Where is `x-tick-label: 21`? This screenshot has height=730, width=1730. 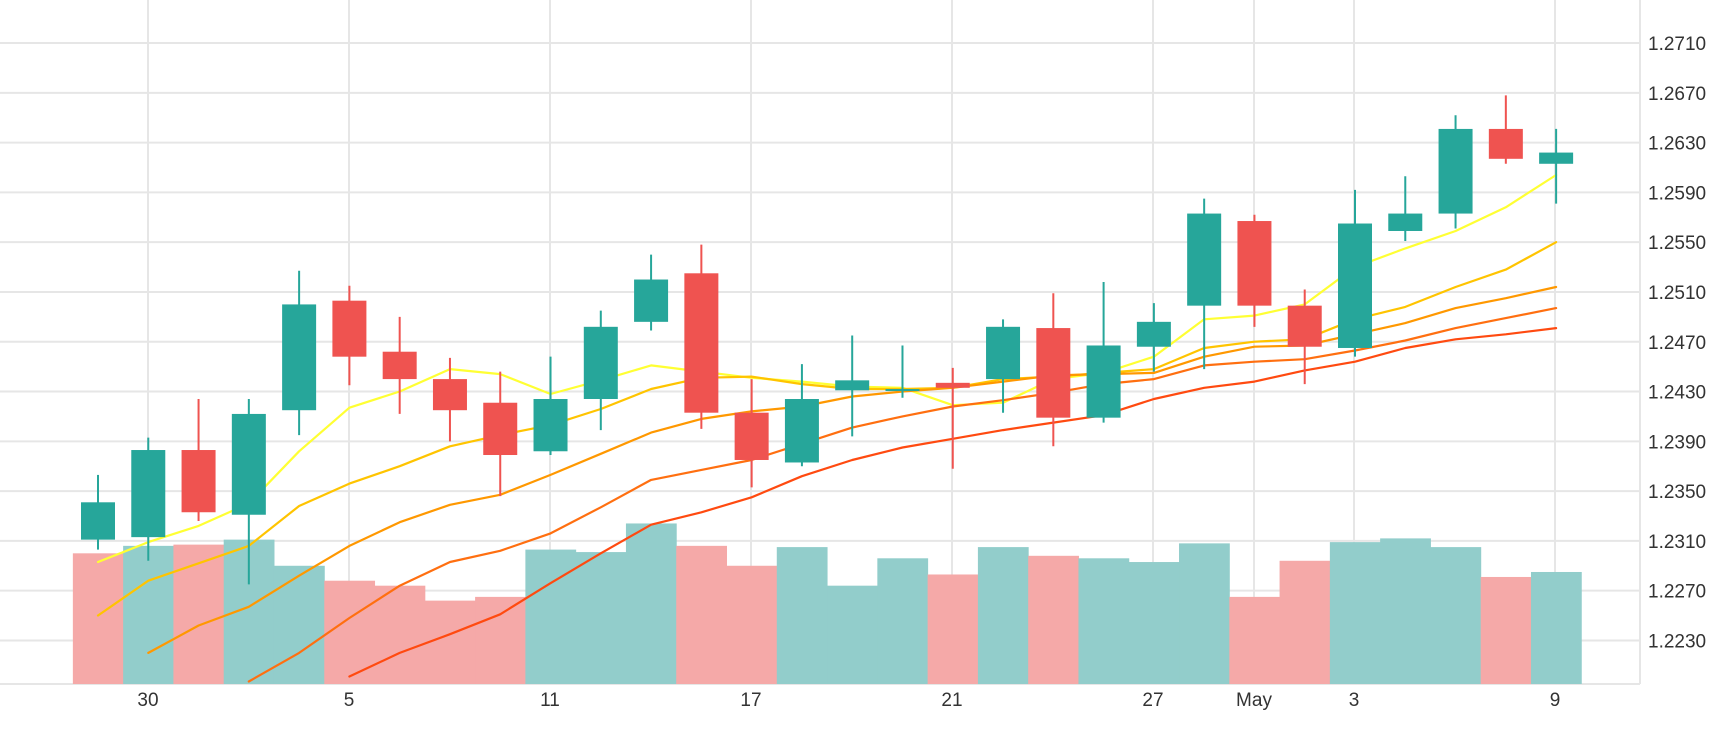
x-tick-label: 21 is located at coordinates (951, 700).